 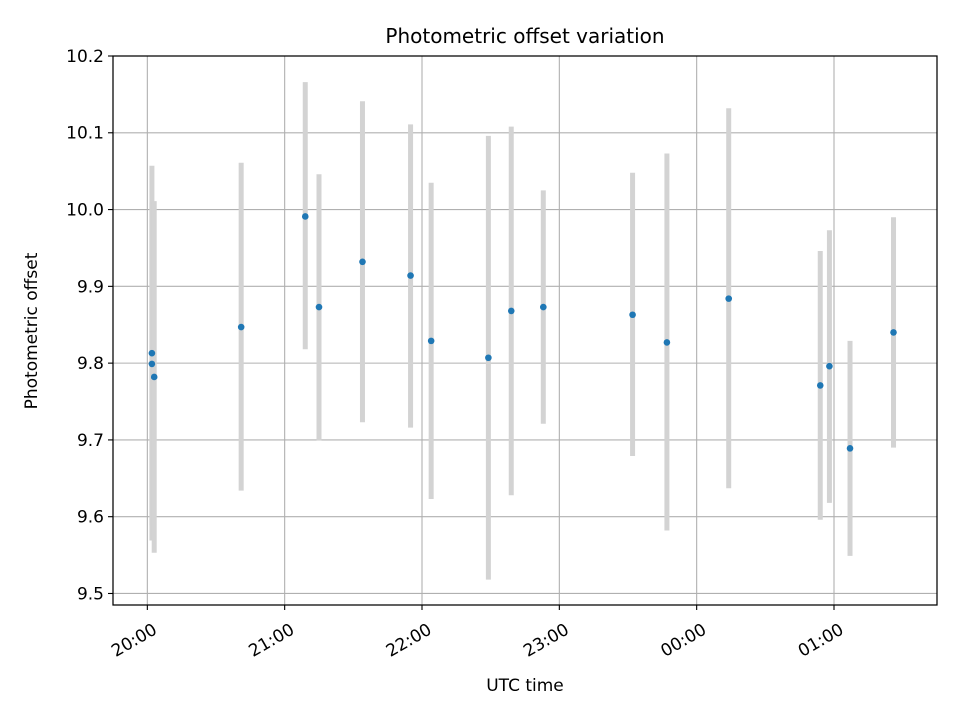 What do you see at coordinates (524, 36) in the screenshot?
I see `chart-title: Photometric offset variation` at bounding box center [524, 36].